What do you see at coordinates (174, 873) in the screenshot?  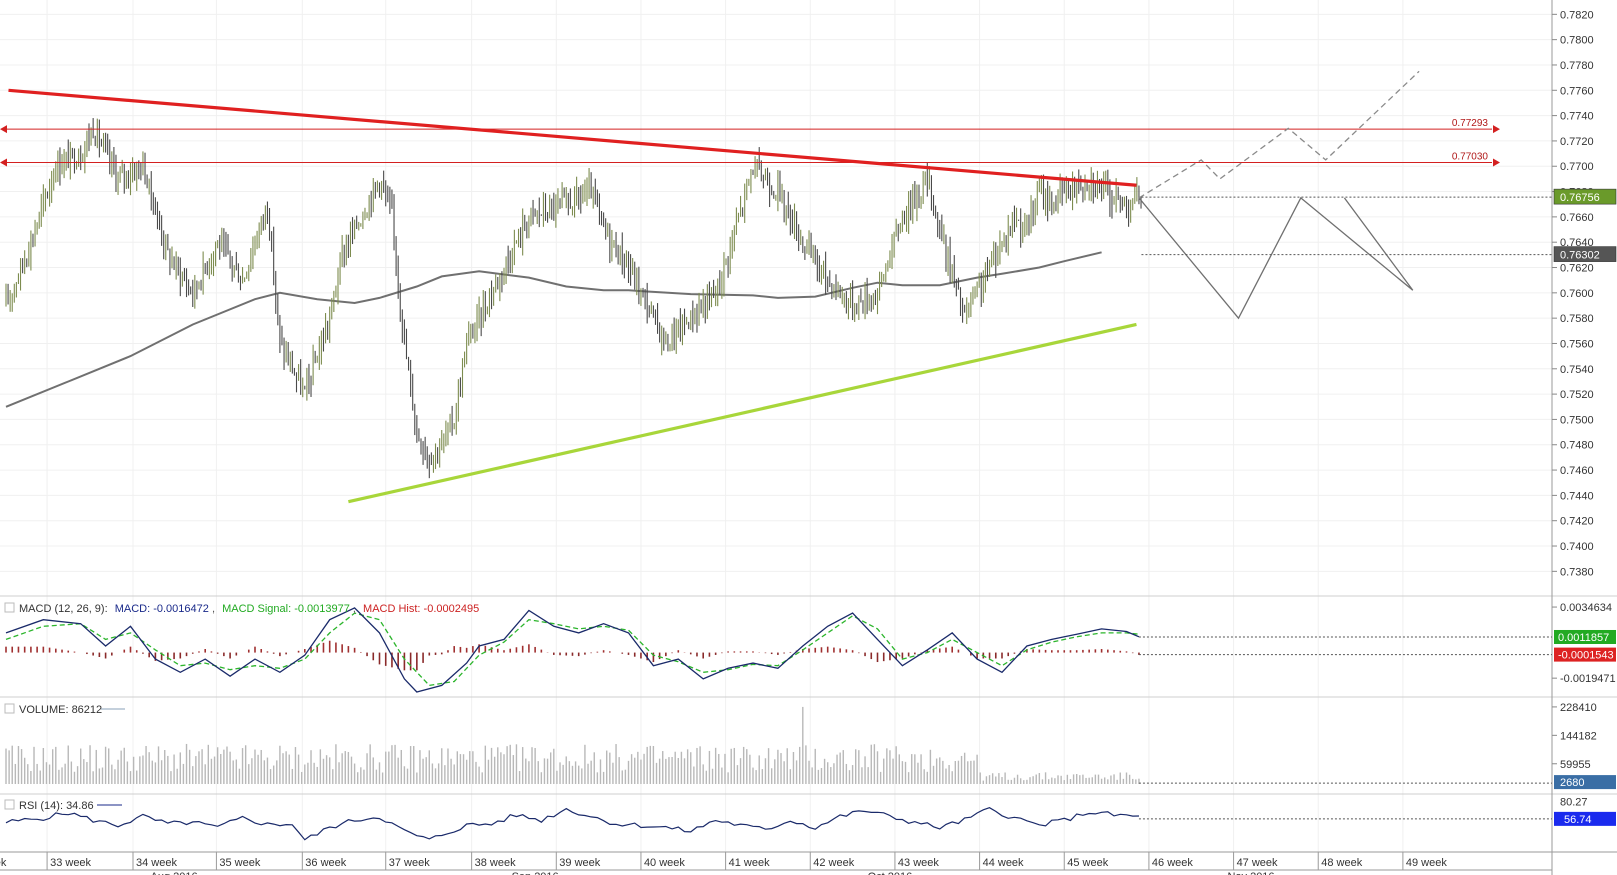 I see `month-label: Aug 2016` at bounding box center [174, 873].